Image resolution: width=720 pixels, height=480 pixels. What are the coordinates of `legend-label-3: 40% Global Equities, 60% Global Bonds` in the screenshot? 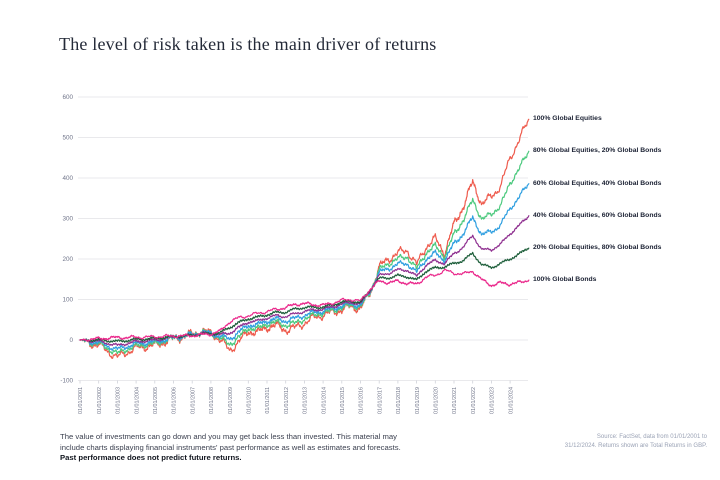 It's located at (597, 215).